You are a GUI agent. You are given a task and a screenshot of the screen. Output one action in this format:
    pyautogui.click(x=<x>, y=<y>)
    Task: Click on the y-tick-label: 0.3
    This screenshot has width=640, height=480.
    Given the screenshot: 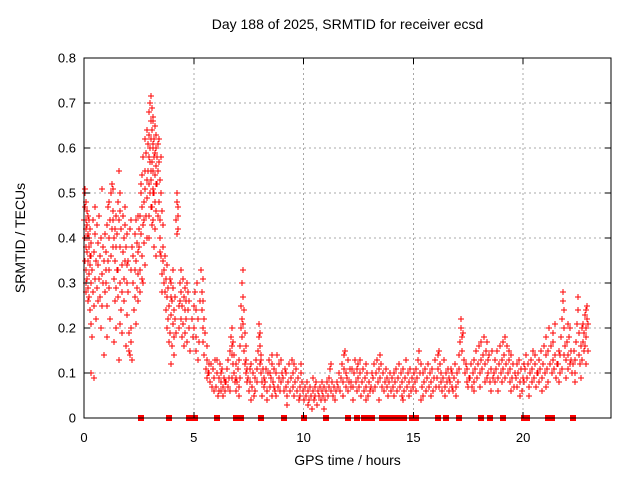 What is the action you would take?
    pyautogui.click(x=67, y=283)
    